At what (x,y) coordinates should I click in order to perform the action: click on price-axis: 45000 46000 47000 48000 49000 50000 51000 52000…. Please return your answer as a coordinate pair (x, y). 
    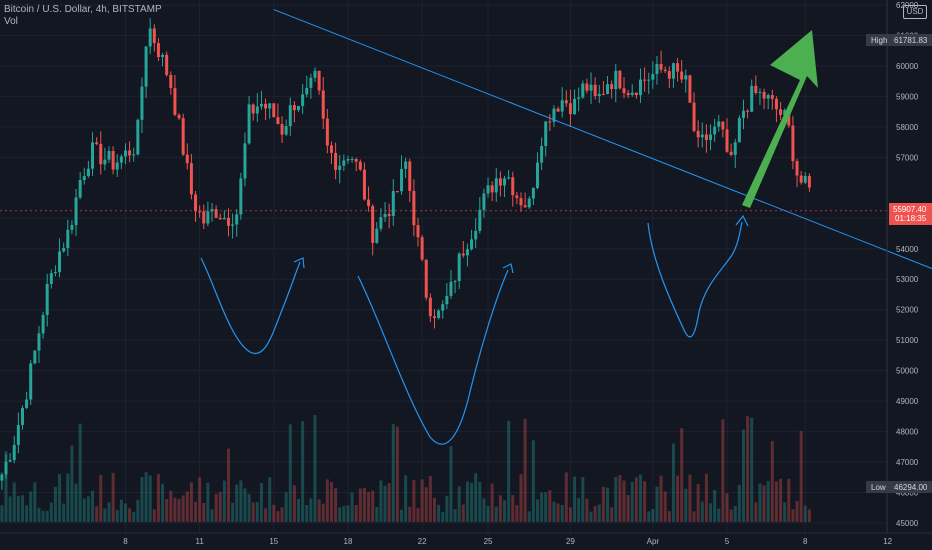
    Looking at the image, I should click on (902, 266).